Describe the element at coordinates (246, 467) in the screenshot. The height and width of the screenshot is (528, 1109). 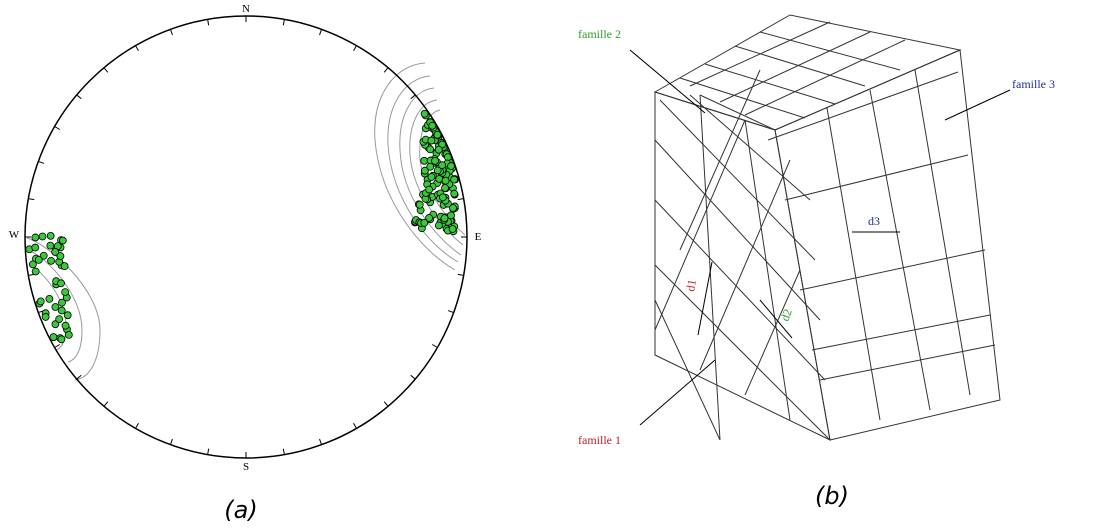
I see `south-label: S` at that location.